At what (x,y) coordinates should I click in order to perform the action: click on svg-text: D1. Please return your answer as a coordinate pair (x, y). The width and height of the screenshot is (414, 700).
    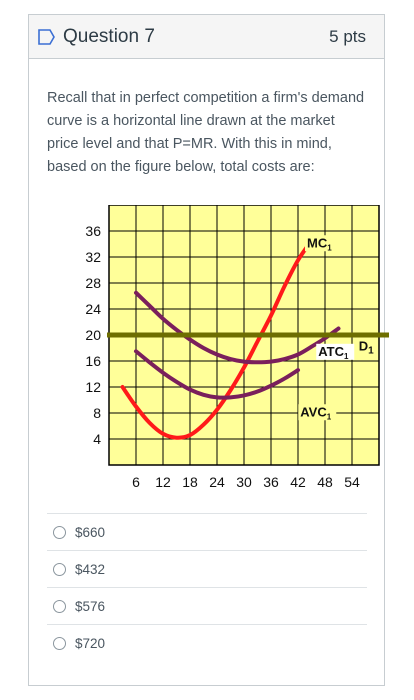
    Looking at the image, I should click on (366, 348).